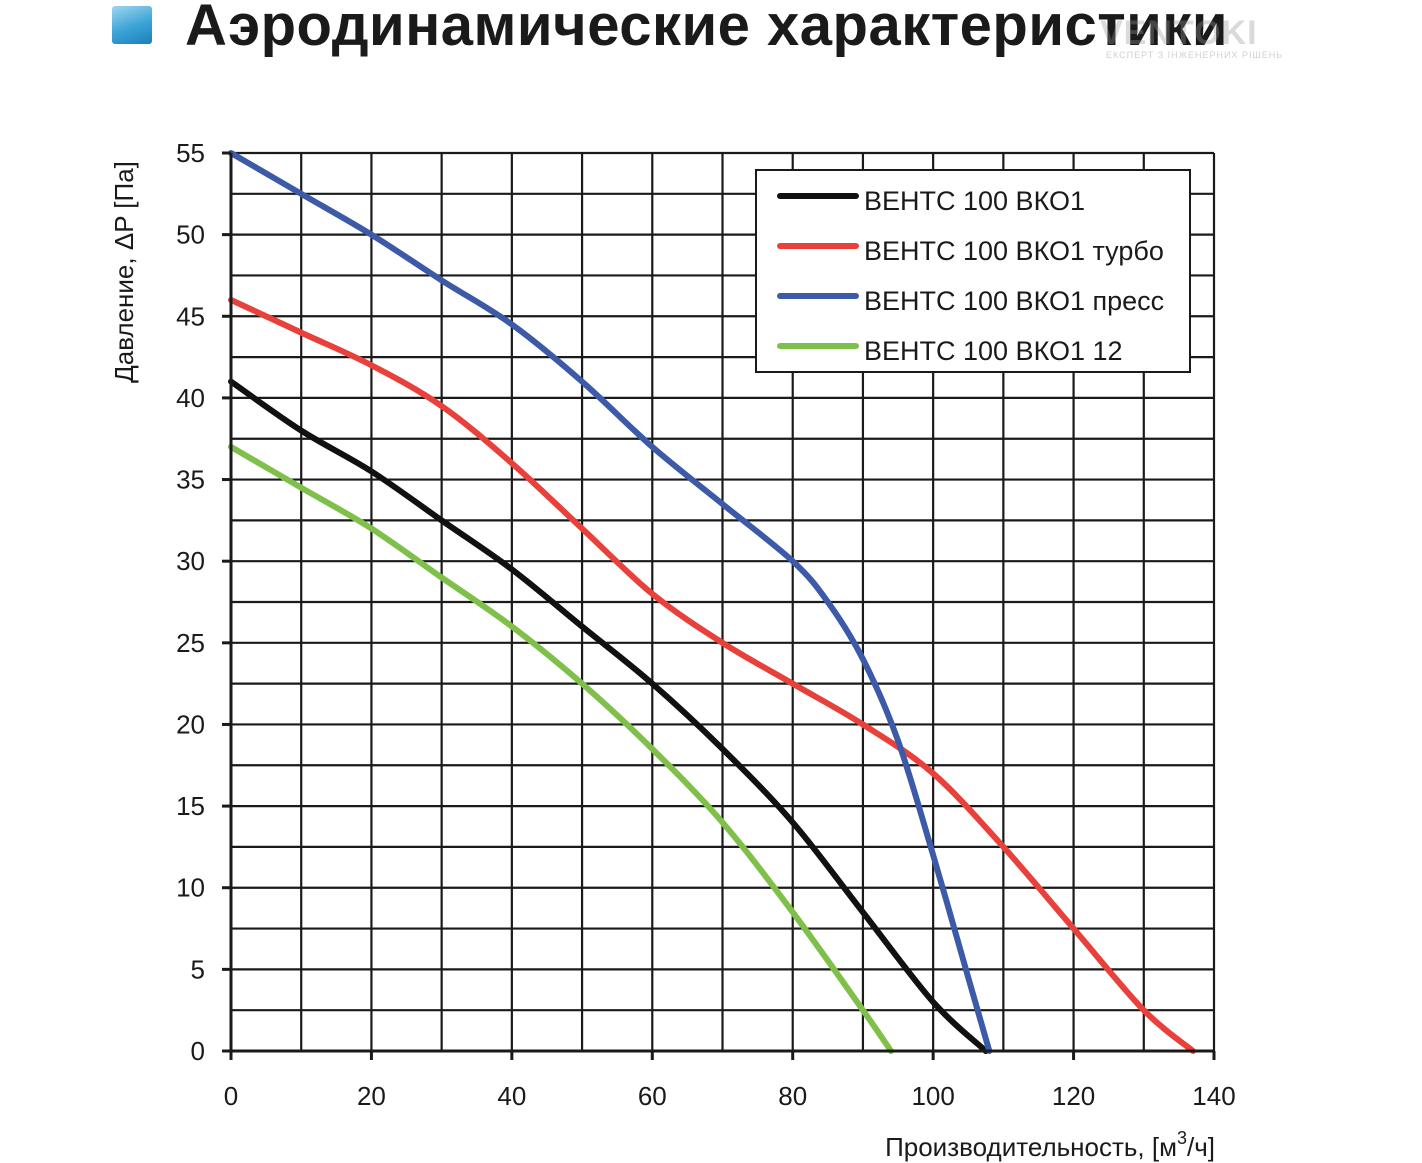 This screenshot has width=1422, height=1163. I want to click on x-tick-label: 140, so click(1213, 1096).